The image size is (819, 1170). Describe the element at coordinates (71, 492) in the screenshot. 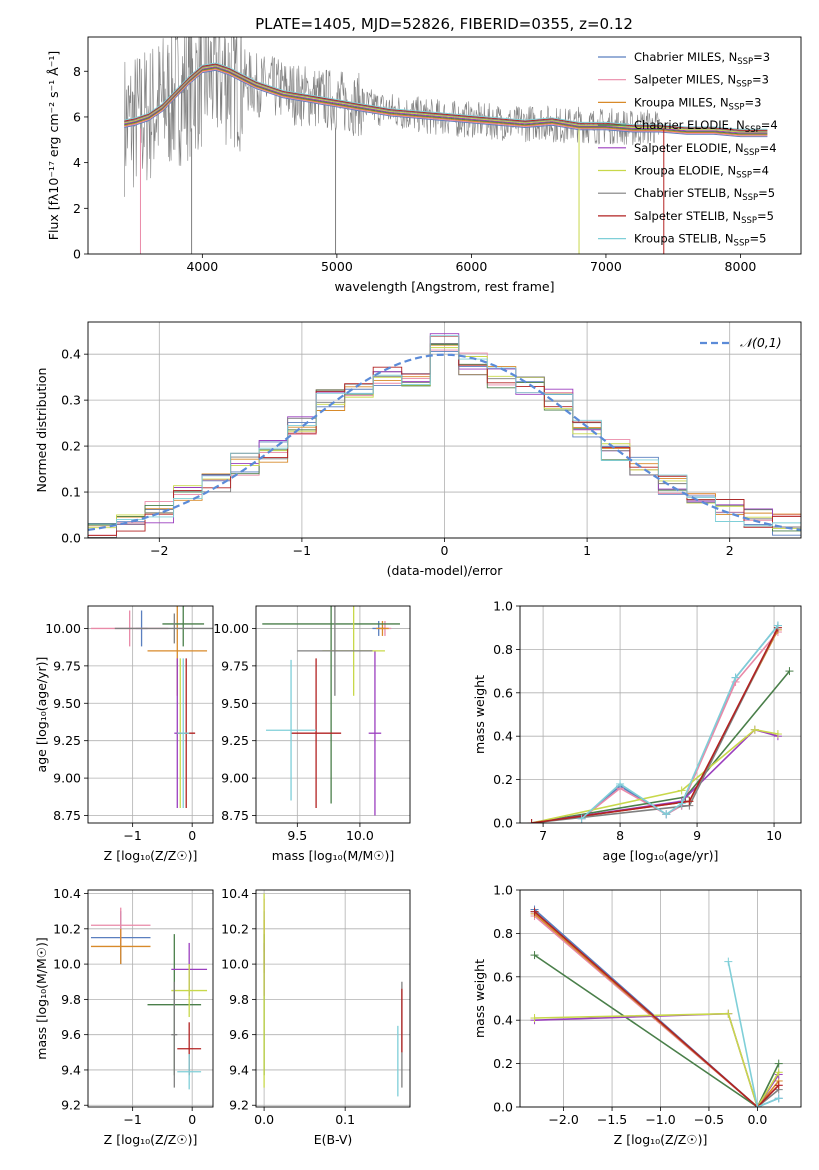

I see `y-tick-label: 0.1` at that location.